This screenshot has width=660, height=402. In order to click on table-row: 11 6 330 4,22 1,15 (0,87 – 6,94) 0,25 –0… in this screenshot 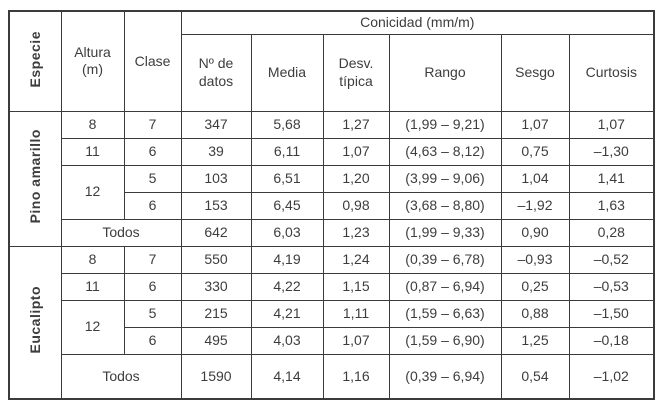, I will do `click(332, 286)`.